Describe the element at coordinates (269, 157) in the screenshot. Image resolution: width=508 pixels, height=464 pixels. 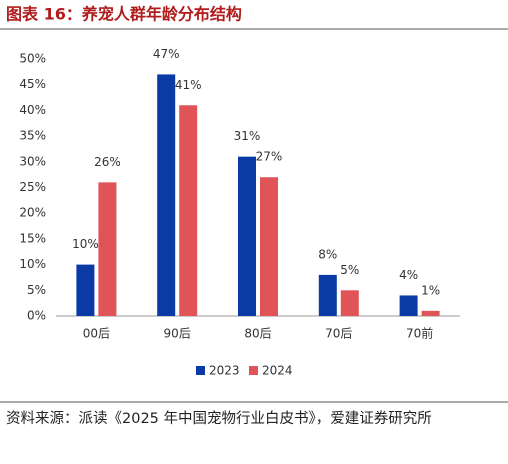
I see `value-label: 27%` at that location.